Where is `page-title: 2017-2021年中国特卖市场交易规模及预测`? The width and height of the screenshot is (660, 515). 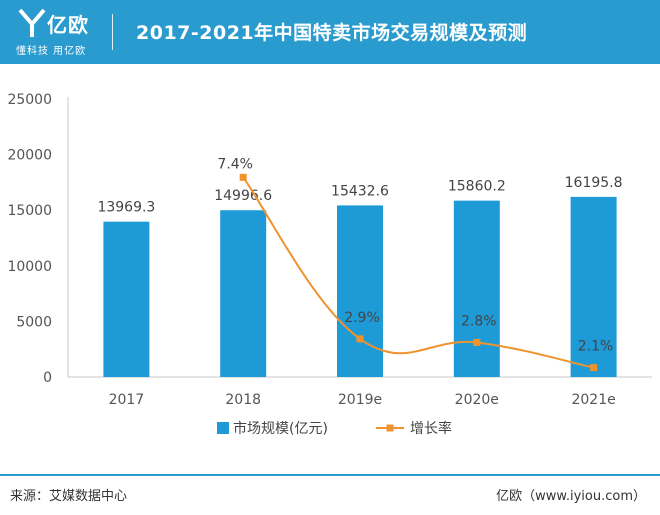 page-title: 2017-2021年中国特卖市场交易规模及预测 is located at coordinates (332, 33).